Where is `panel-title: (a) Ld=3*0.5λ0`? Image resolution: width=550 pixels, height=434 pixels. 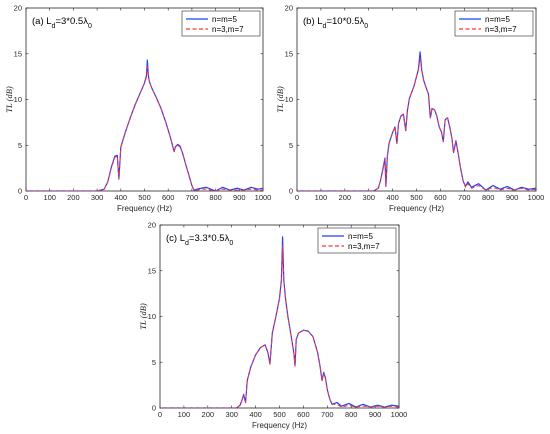
panel-title: (a) Ld=3*0.5λ0 is located at coordinates (62, 23).